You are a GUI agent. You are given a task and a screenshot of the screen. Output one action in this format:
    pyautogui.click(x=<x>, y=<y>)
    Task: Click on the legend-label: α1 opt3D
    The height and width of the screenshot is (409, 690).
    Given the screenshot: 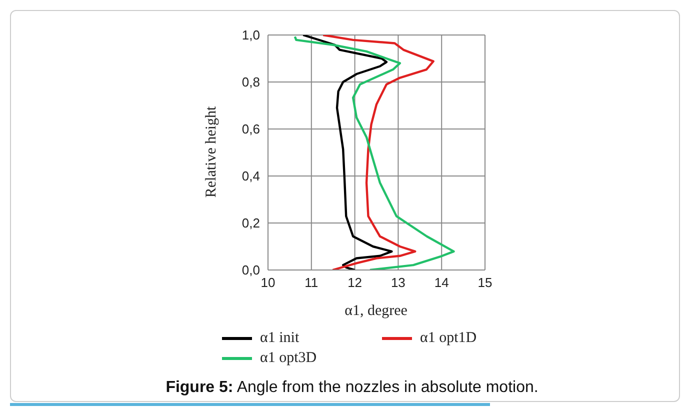 What is the action you would take?
    pyautogui.click(x=288, y=358)
    